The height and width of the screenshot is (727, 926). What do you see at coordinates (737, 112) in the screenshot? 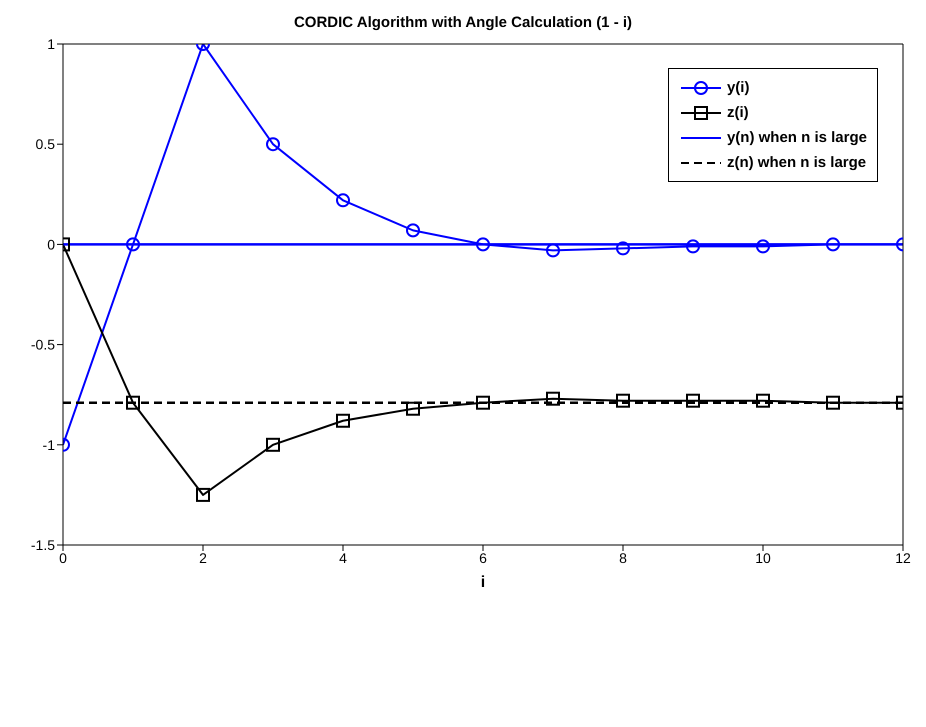
I see `legend-label: z(i)` at bounding box center [737, 112].